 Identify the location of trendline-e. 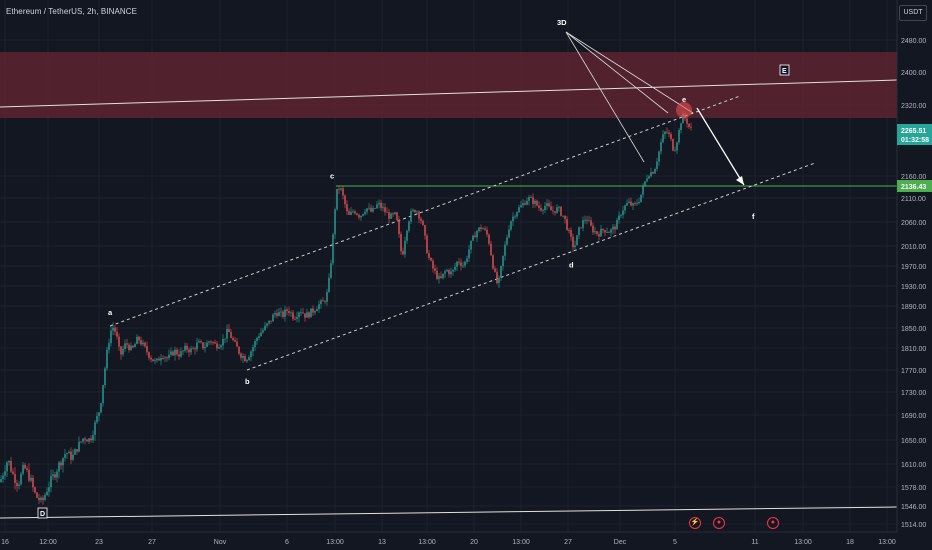
(449, 93).